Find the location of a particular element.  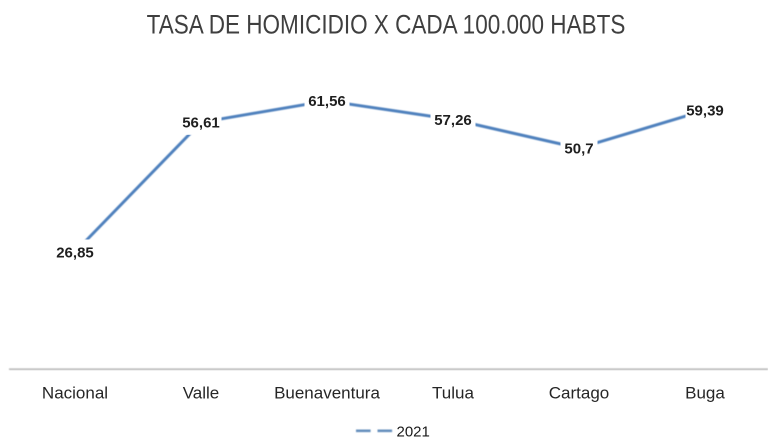

svg-text: Buenaventura is located at coordinates (327, 393).